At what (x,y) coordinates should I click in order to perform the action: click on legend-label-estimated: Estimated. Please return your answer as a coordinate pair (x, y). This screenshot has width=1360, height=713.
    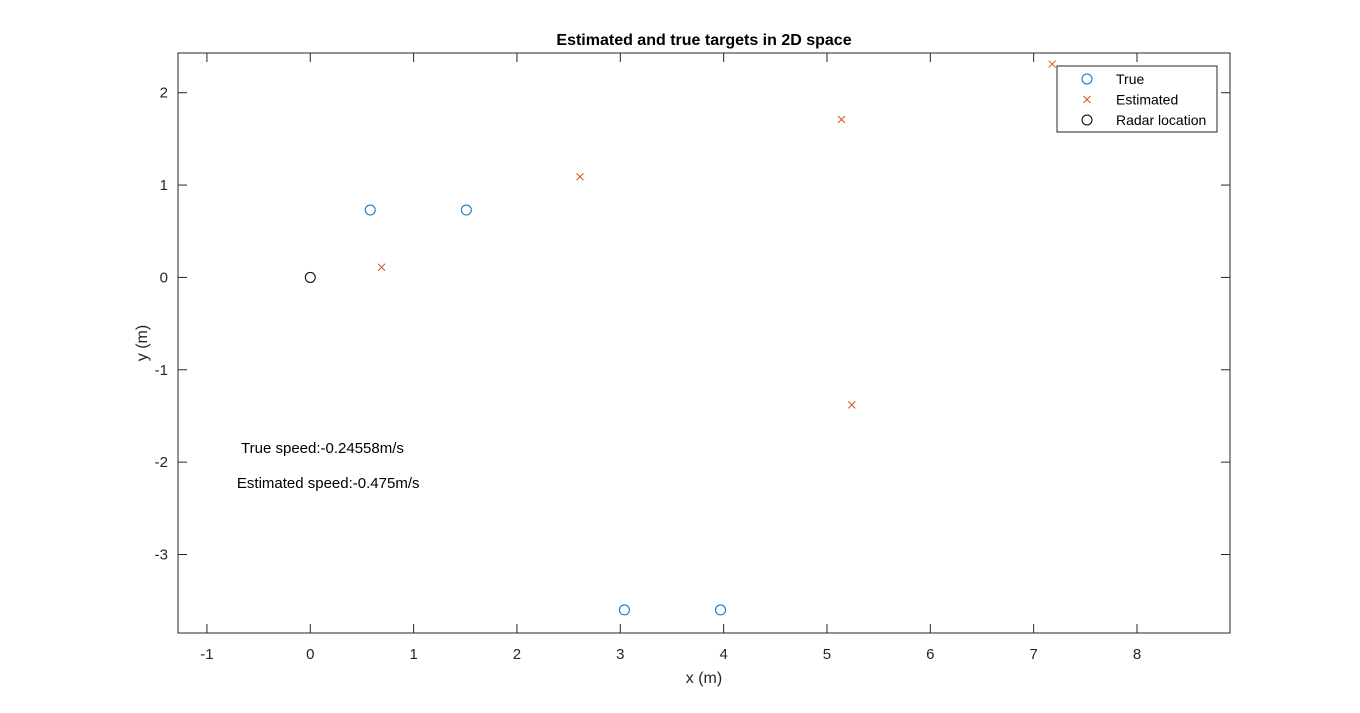
    Looking at the image, I should click on (1147, 100).